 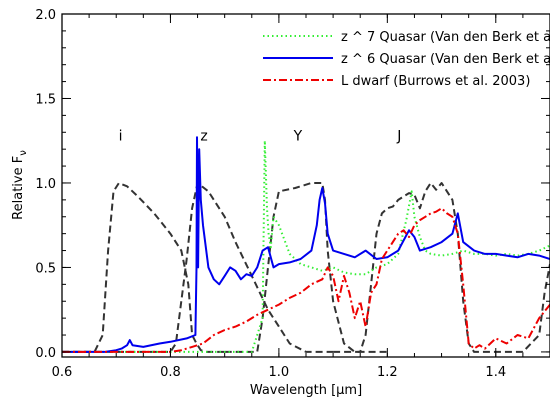 I want to click on y-tick-label: 2.0, so click(x=45, y=15).